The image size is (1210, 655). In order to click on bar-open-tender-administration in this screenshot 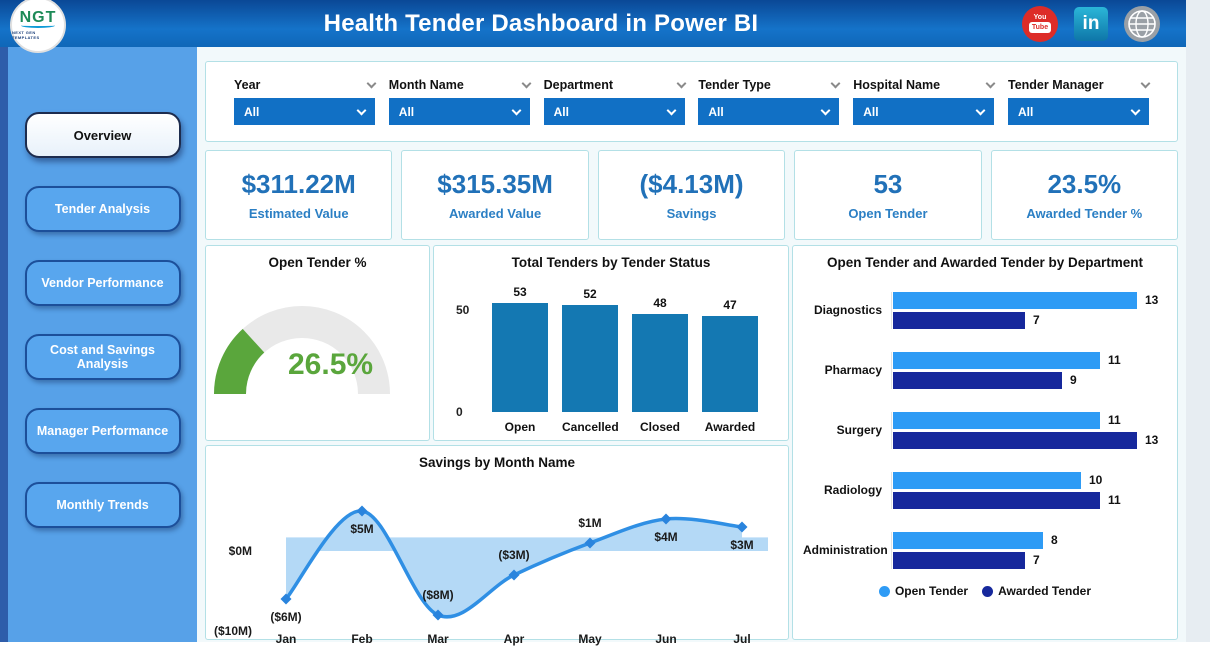, I will do `click(968, 540)`.